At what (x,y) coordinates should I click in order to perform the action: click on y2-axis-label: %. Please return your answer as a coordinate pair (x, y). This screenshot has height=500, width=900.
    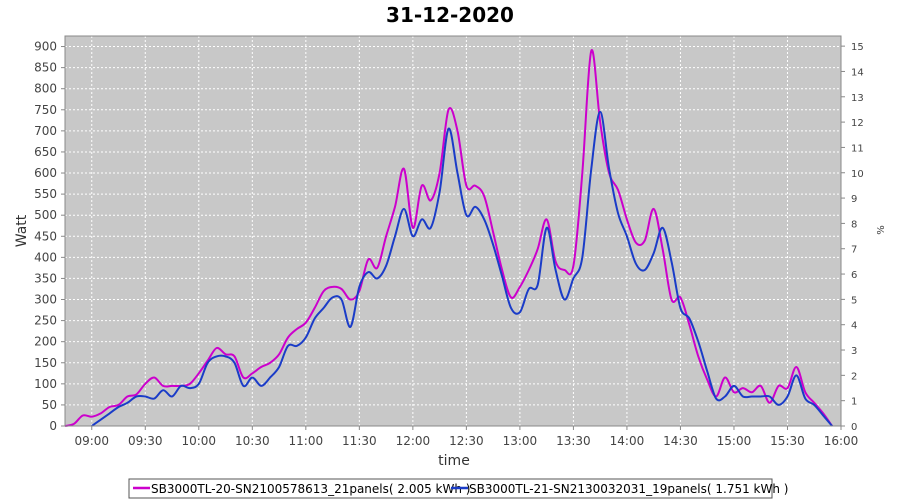
    Looking at the image, I should click on (881, 230).